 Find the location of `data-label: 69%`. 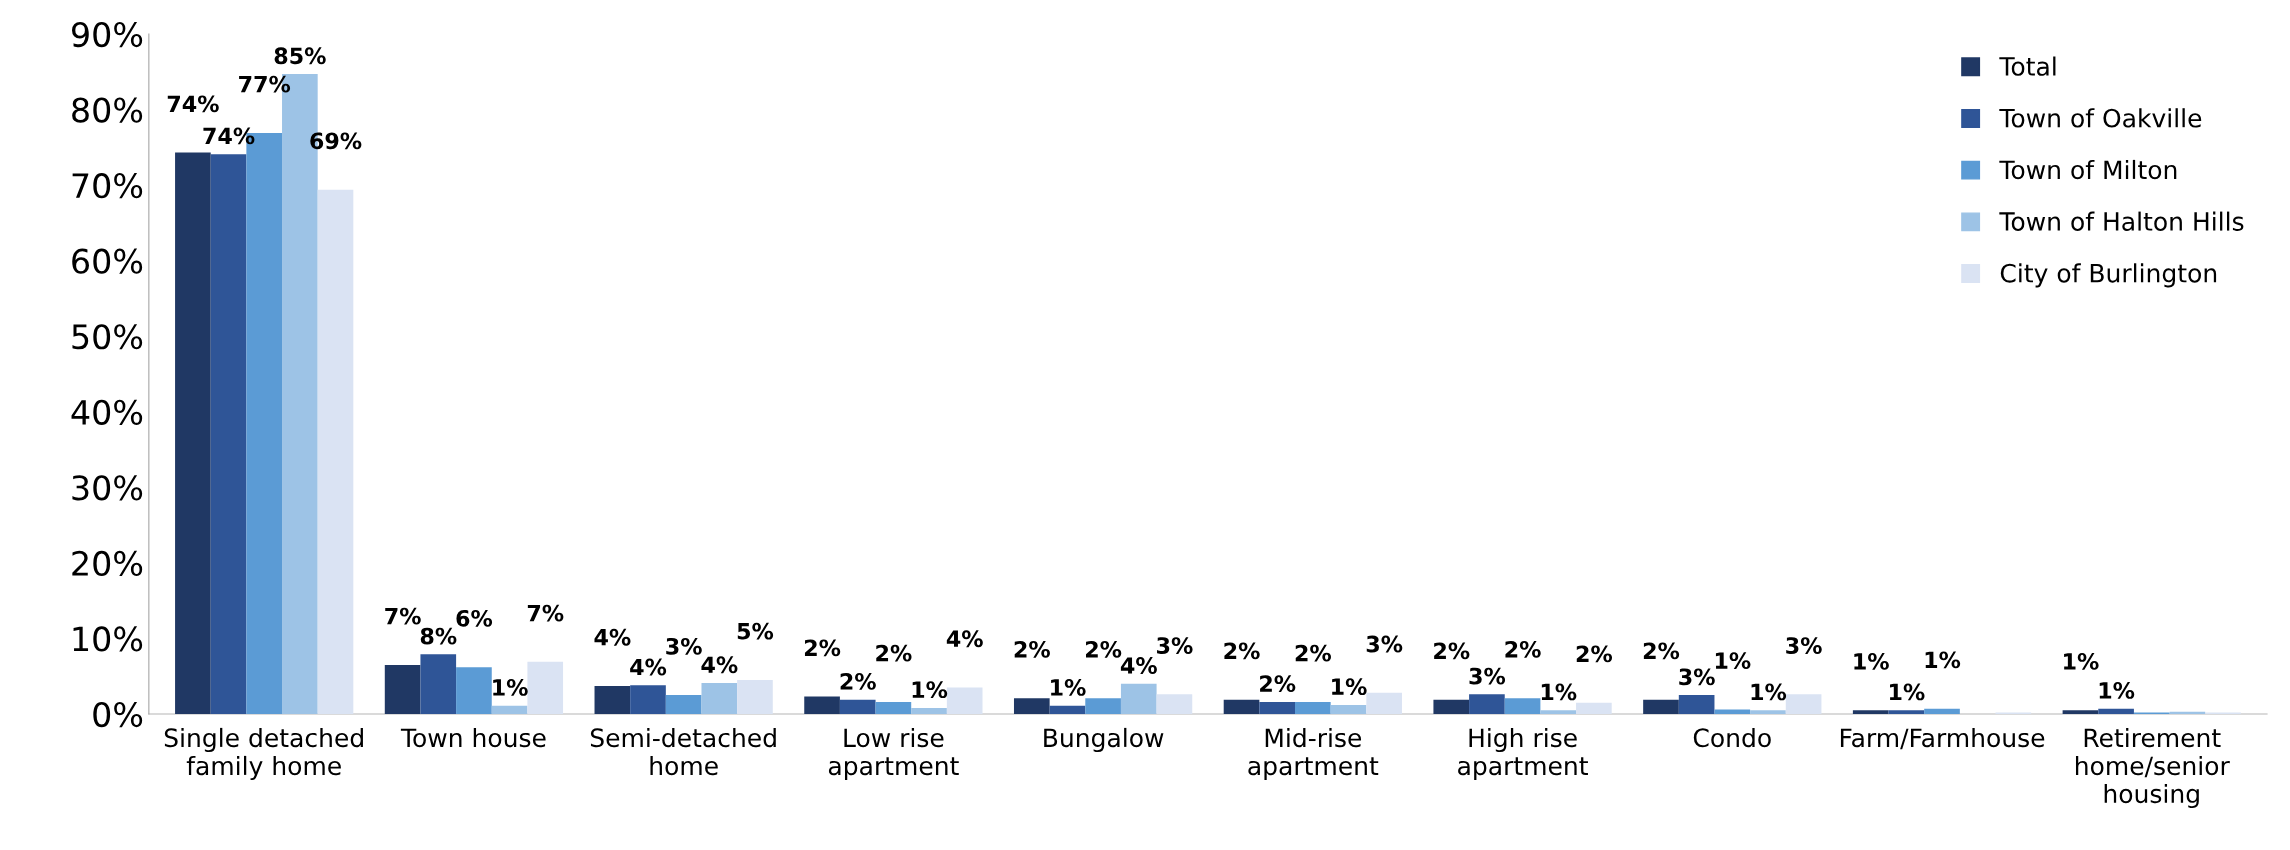

data-label: 69% is located at coordinates (336, 141).